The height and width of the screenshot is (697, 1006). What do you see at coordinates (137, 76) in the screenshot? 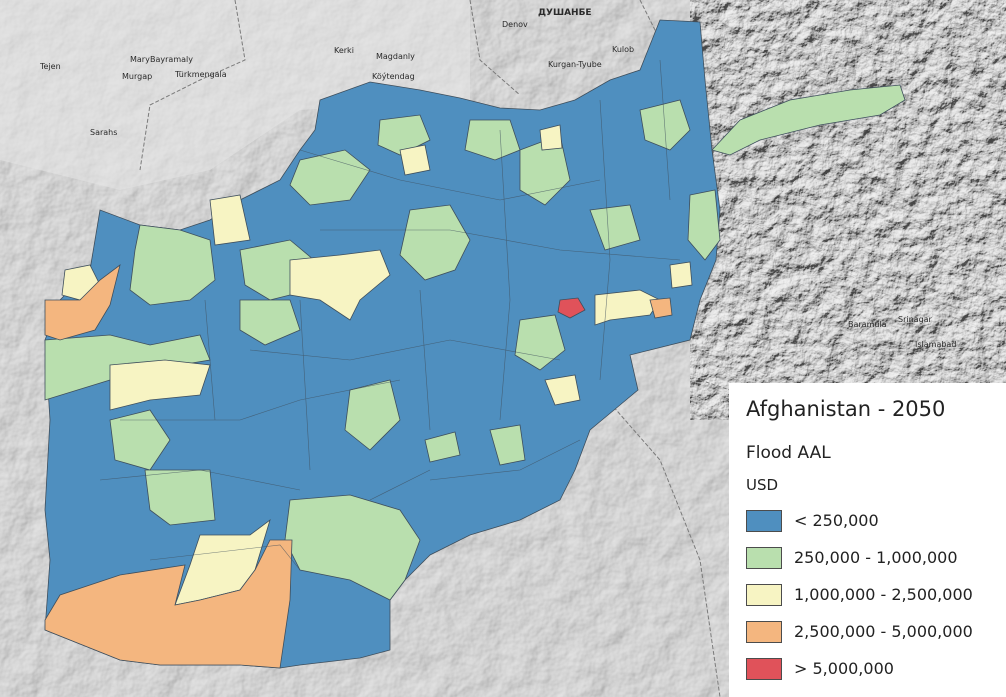
I see `place-label-murgap: Murgap` at bounding box center [137, 76].